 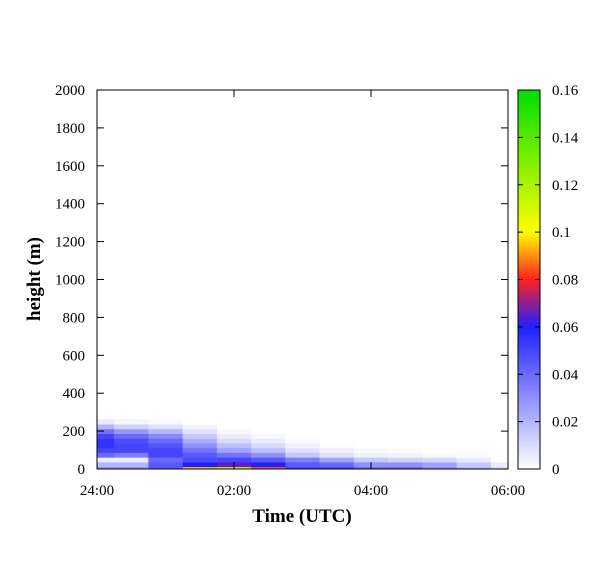 I want to click on y-tick-label: 1400, so click(x=70, y=205).